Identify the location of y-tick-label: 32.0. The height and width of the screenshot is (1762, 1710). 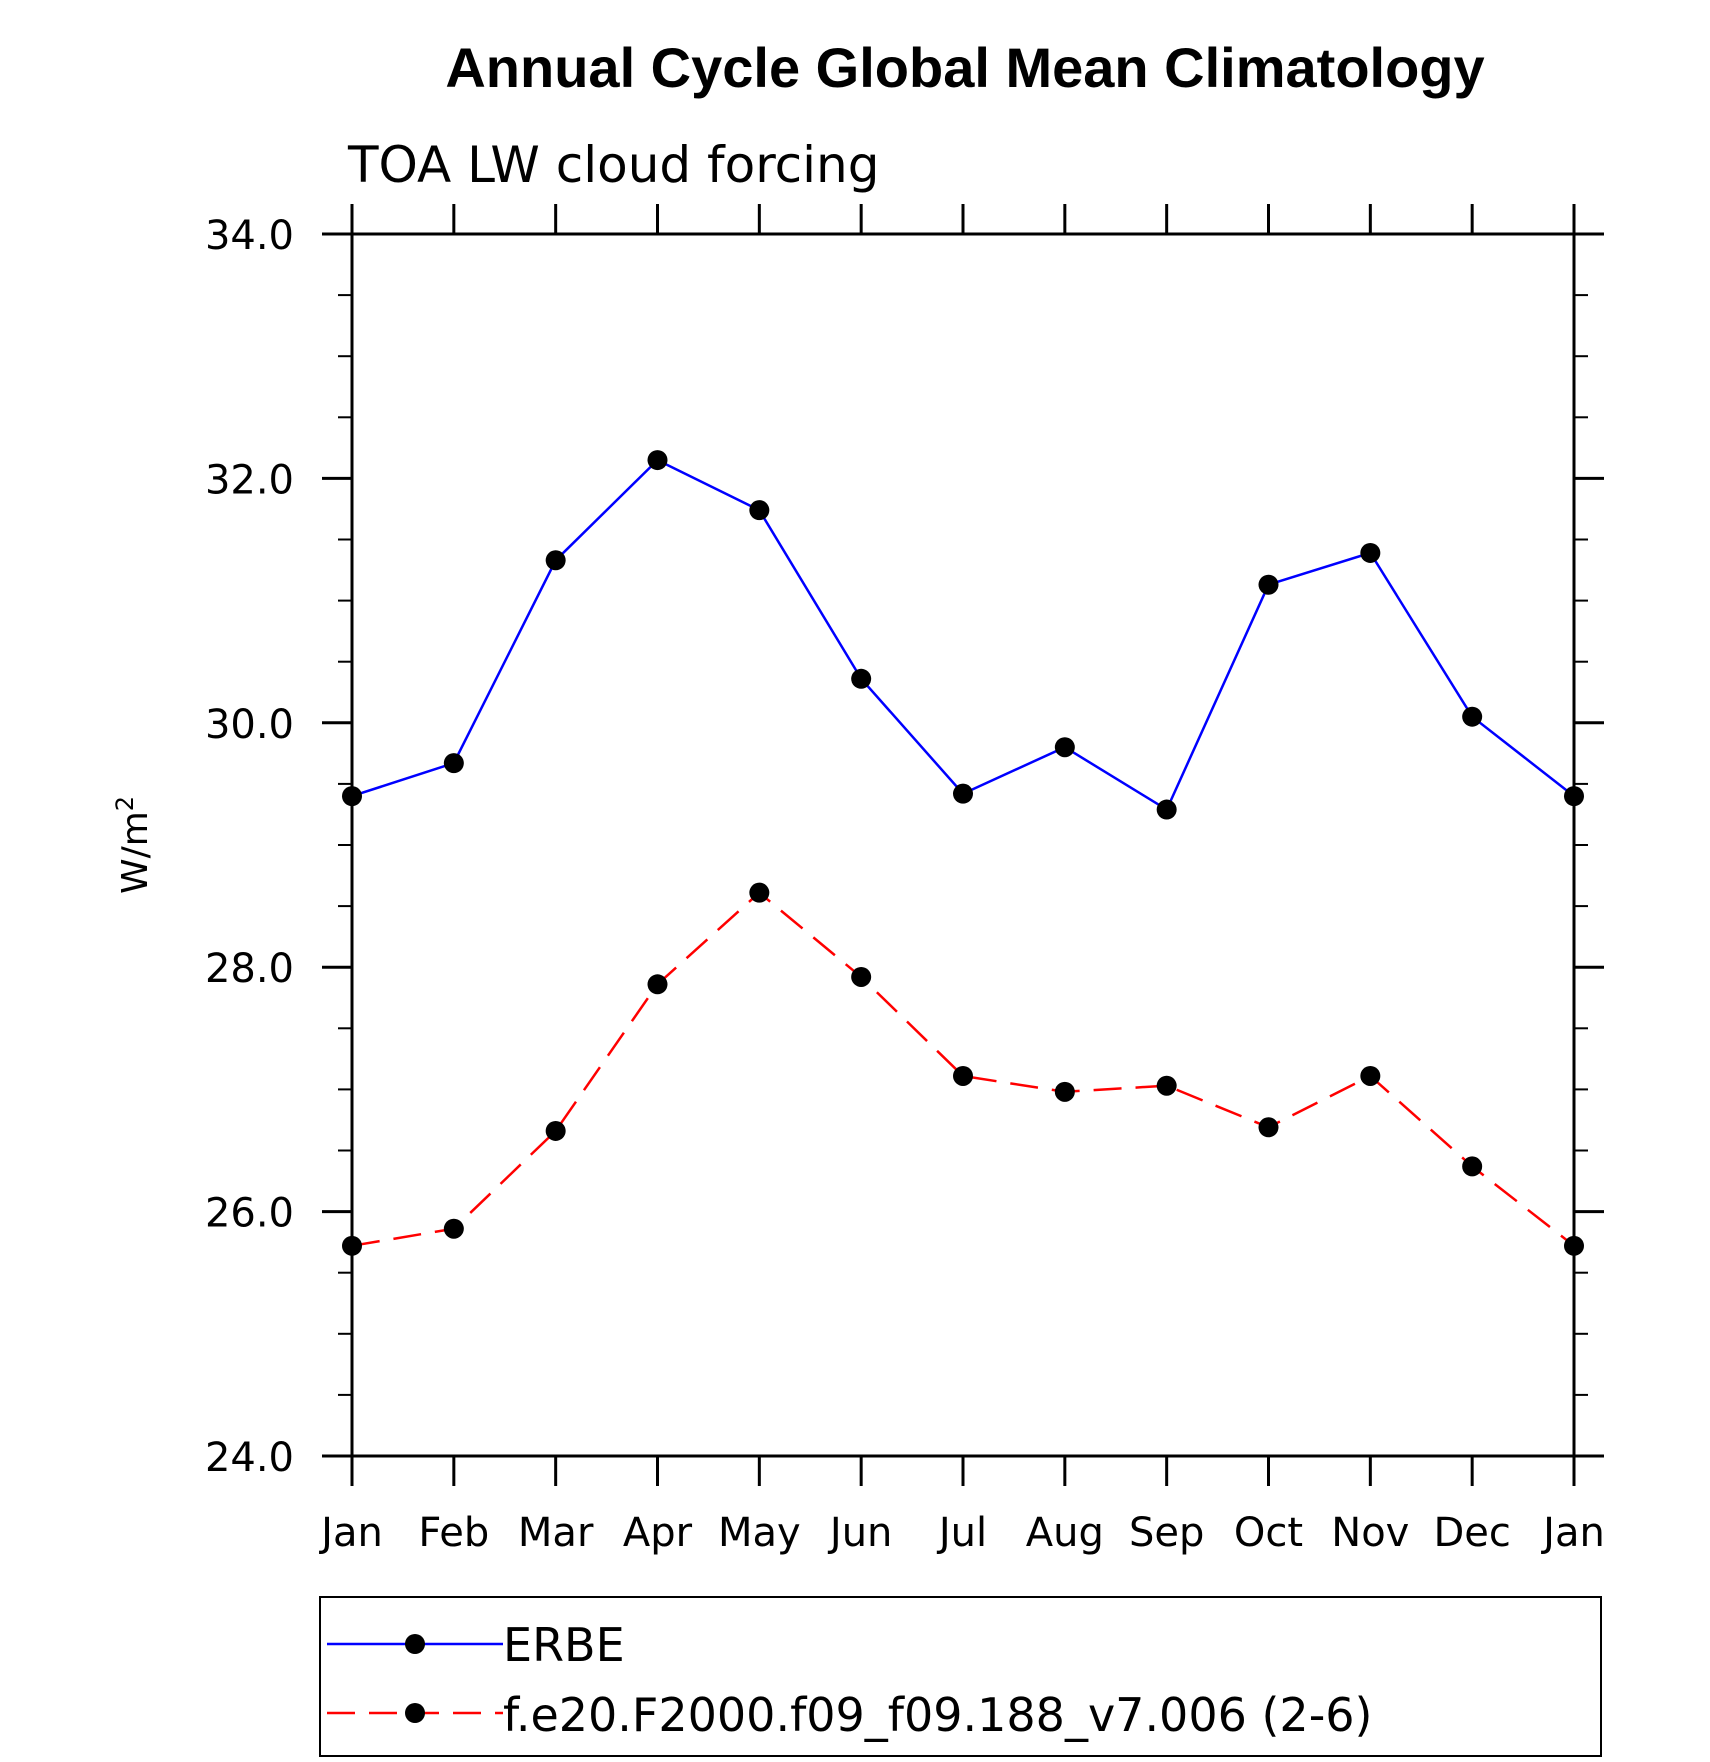
(249, 480).